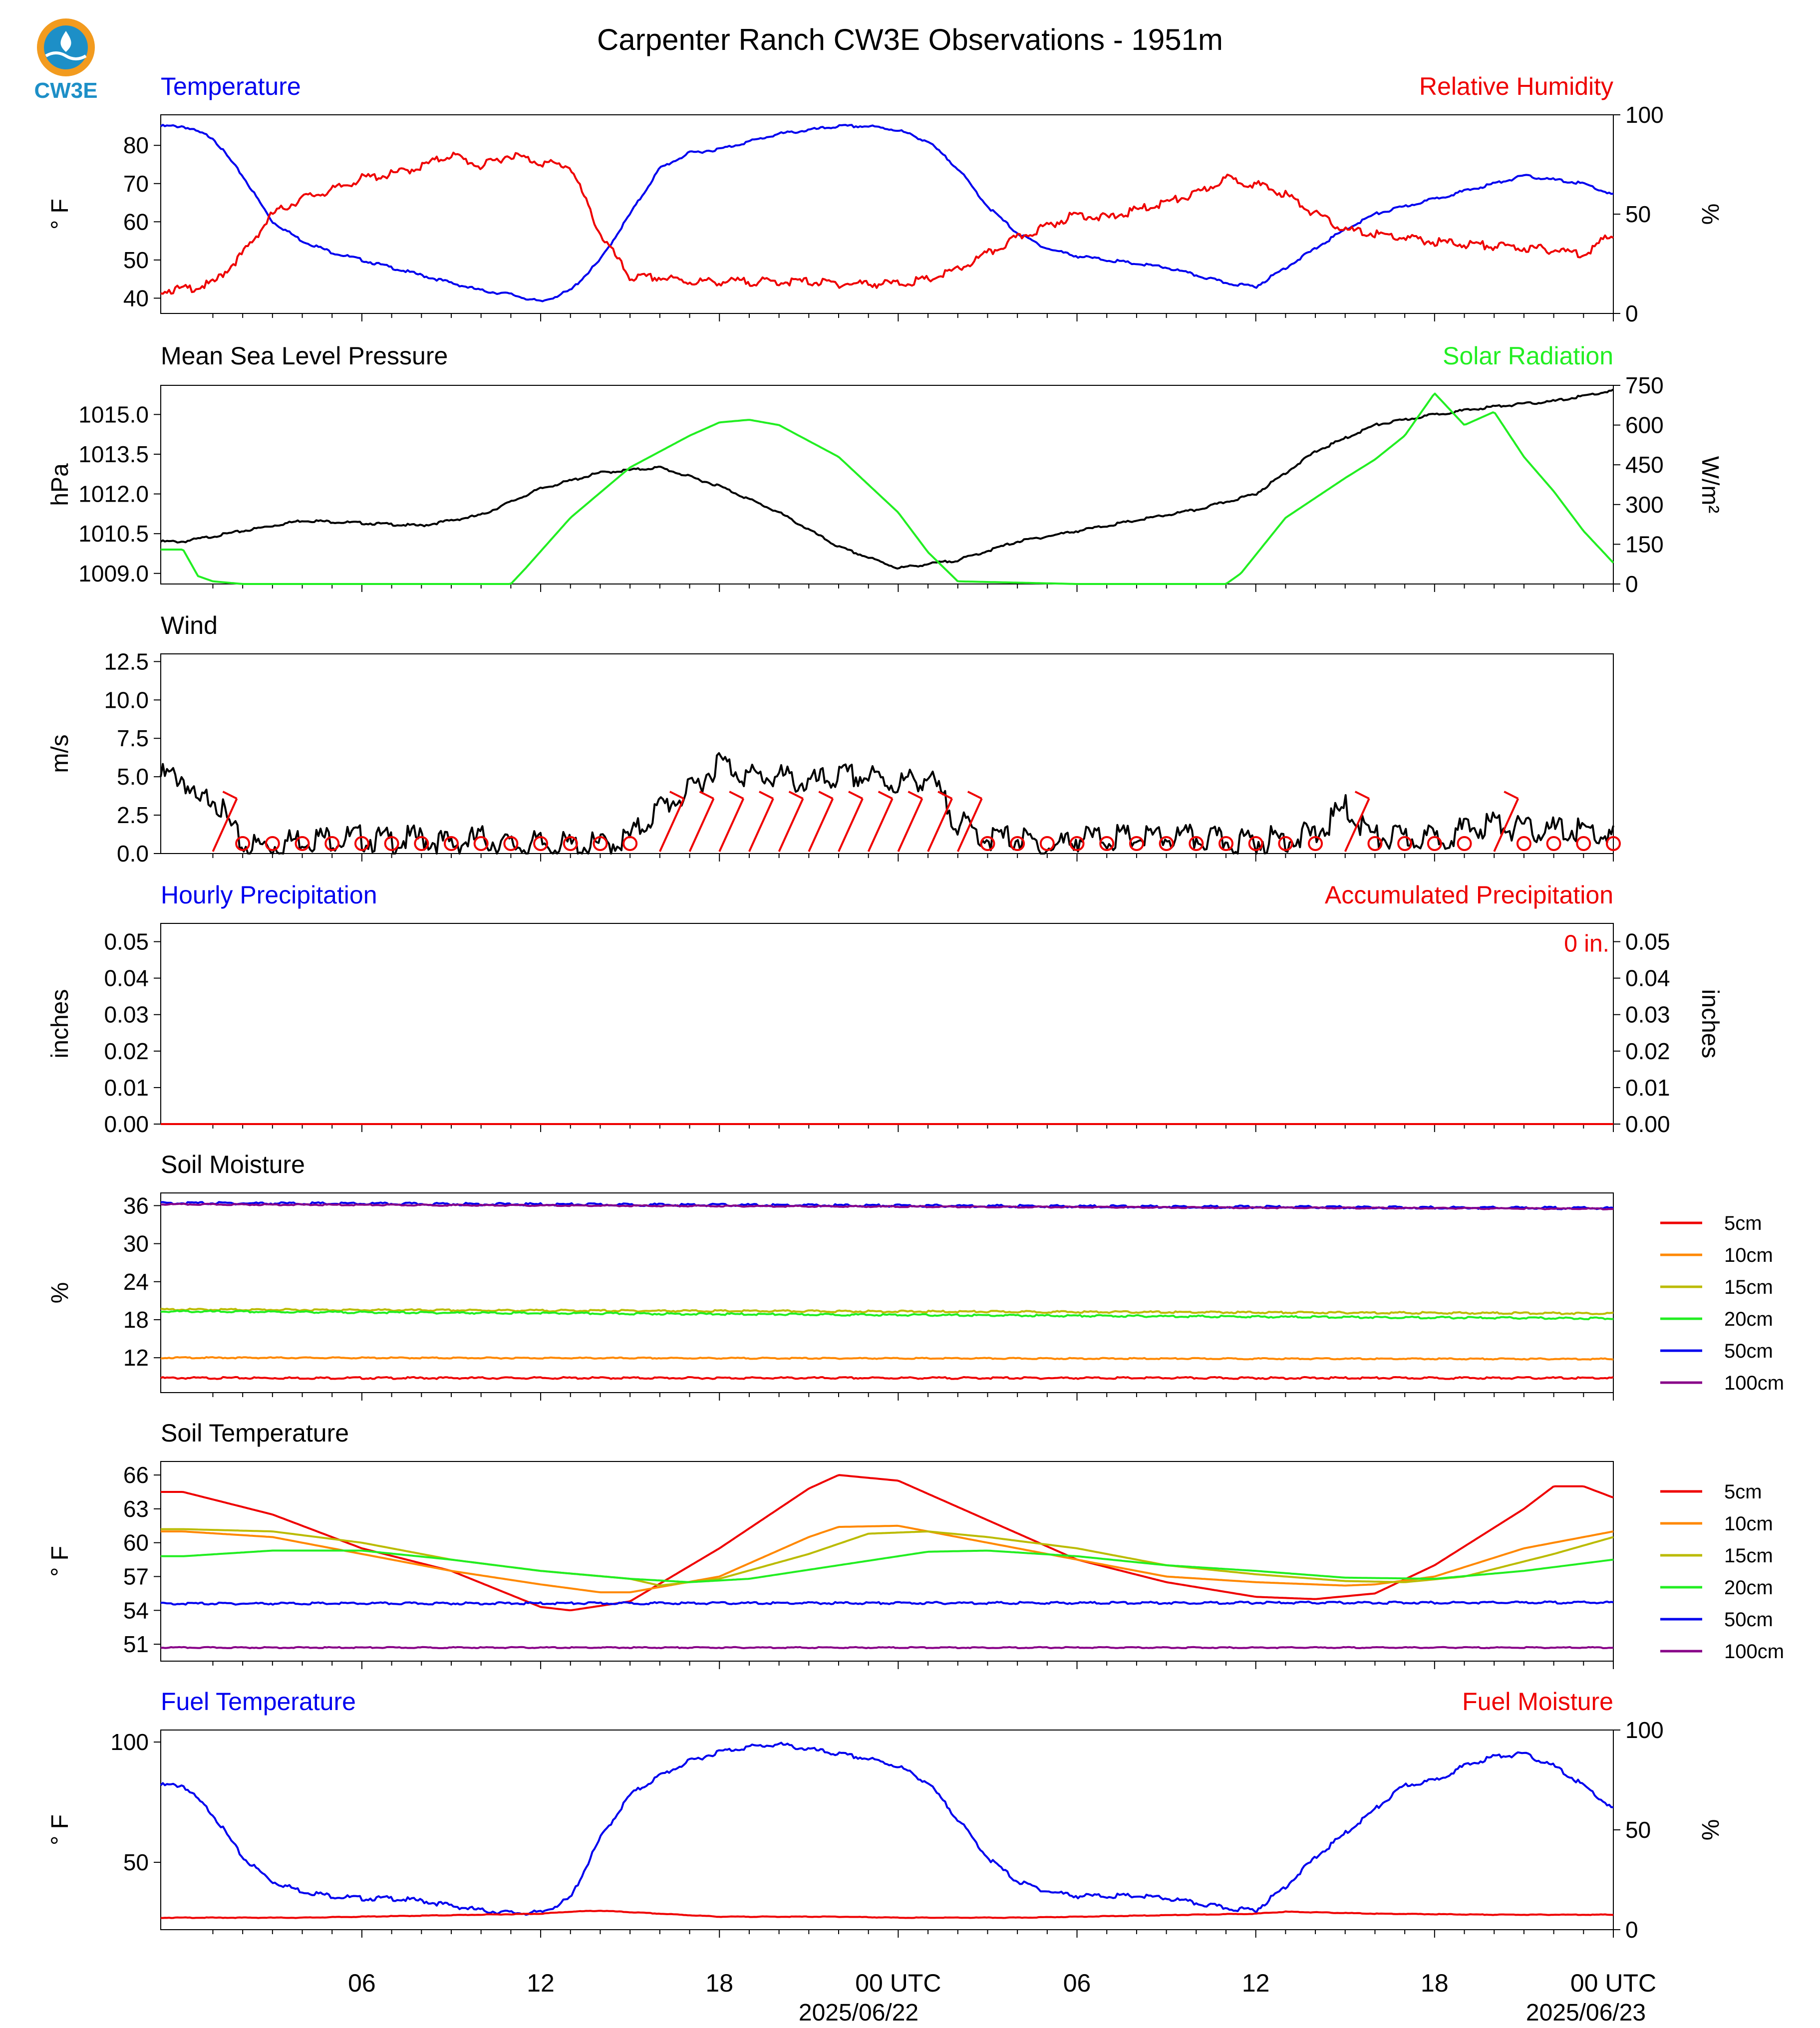  Describe the element at coordinates (60, 1024) in the screenshot. I see `y-axis-label-left: inches` at that location.